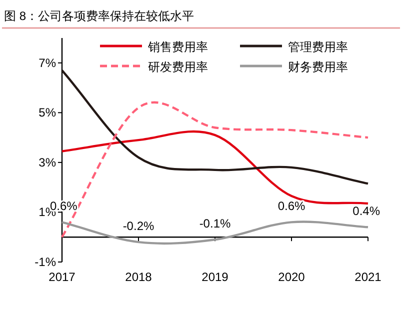 Image resolution: width=412 pixels, height=322 pixels. I want to click on legend-label: 研发费用率, so click(178, 67).